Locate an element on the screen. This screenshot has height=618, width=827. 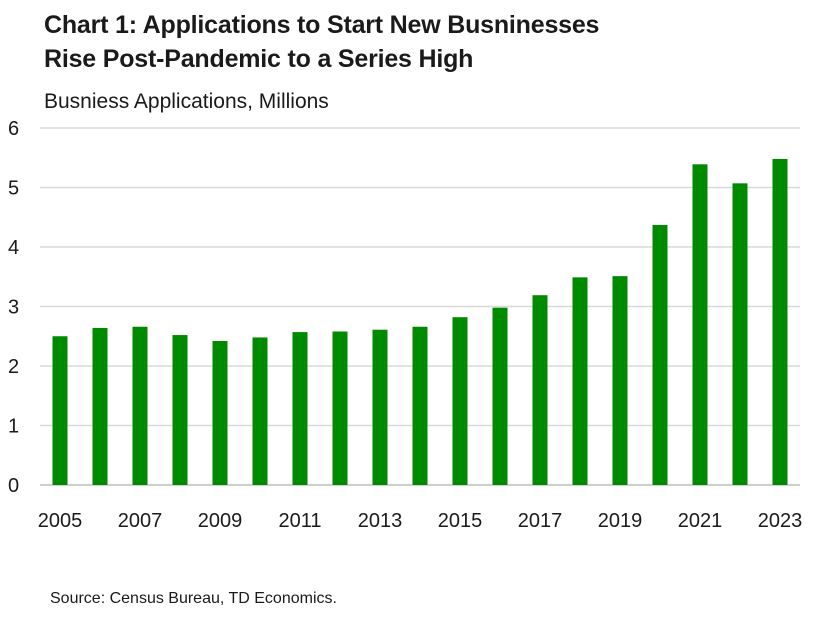
bar-2019 is located at coordinates (620, 380).